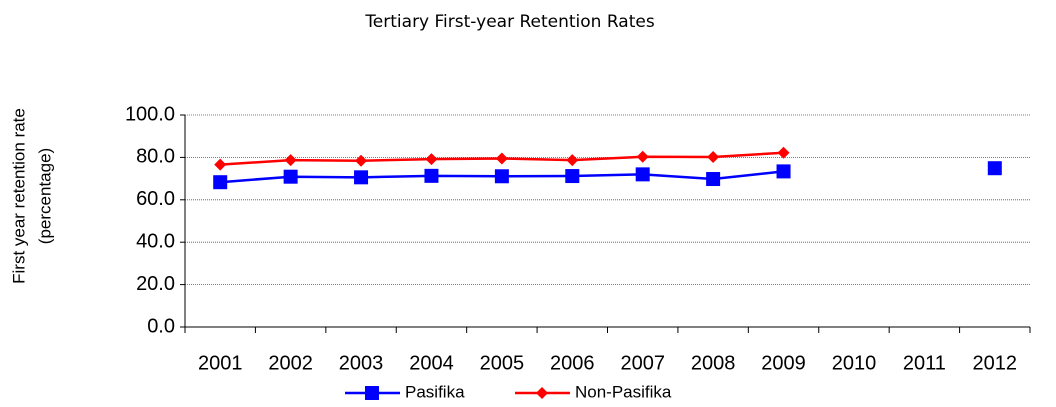  I want to click on x-tick-label: 2001, so click(220, 363).